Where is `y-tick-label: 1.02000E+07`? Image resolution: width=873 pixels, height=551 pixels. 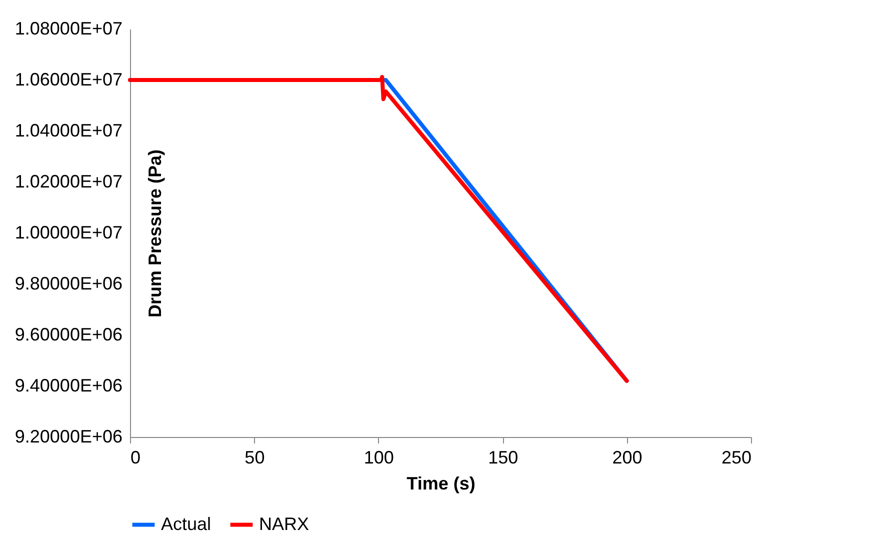
y-tick-label: 1.02000E+07 is located at coordinates (68, 182).